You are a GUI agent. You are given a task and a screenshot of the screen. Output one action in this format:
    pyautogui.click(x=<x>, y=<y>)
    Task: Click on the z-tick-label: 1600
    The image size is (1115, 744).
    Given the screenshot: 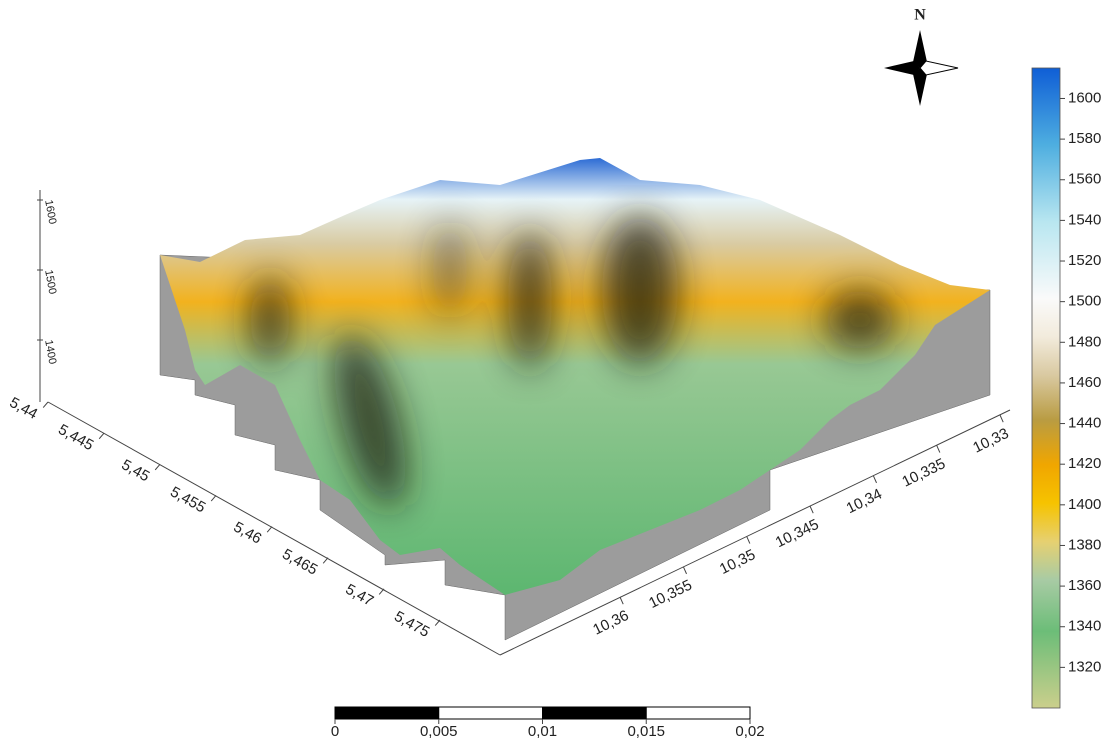 What is the action you would take?
    pyautogui.click(x=50, y=212)
    